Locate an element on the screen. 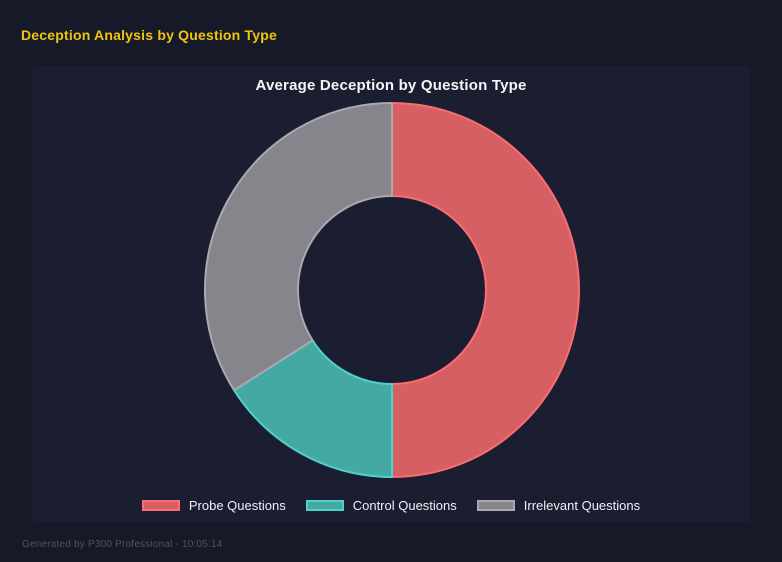 This screenshot has height=562, width=782. legend-label-control: Control Questions is located at coordinates (404, 505).